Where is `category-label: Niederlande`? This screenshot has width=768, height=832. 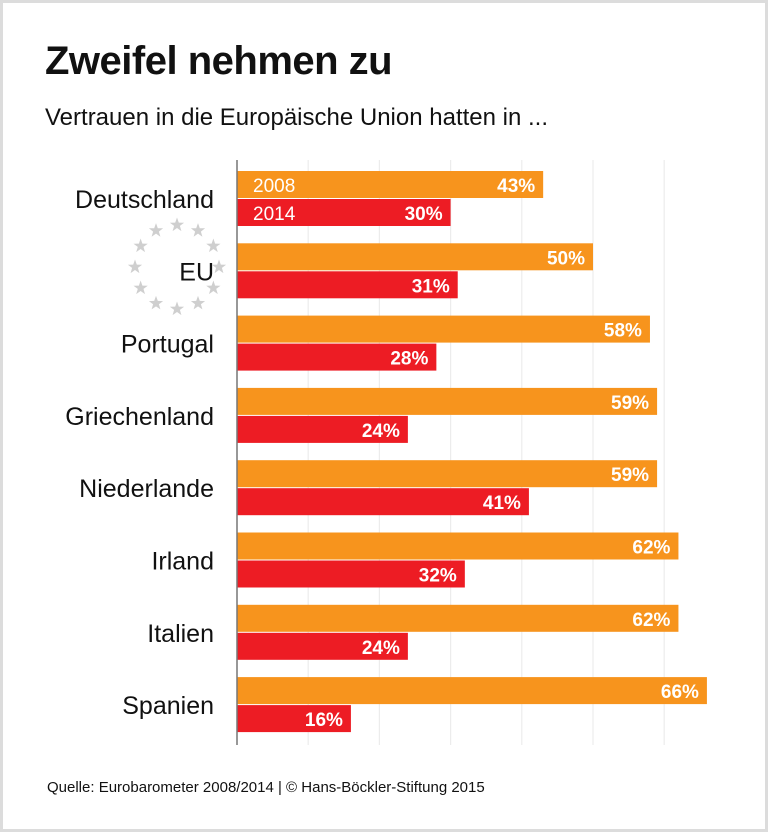
category-label: Niederlande is located at coordinates (146, 489).